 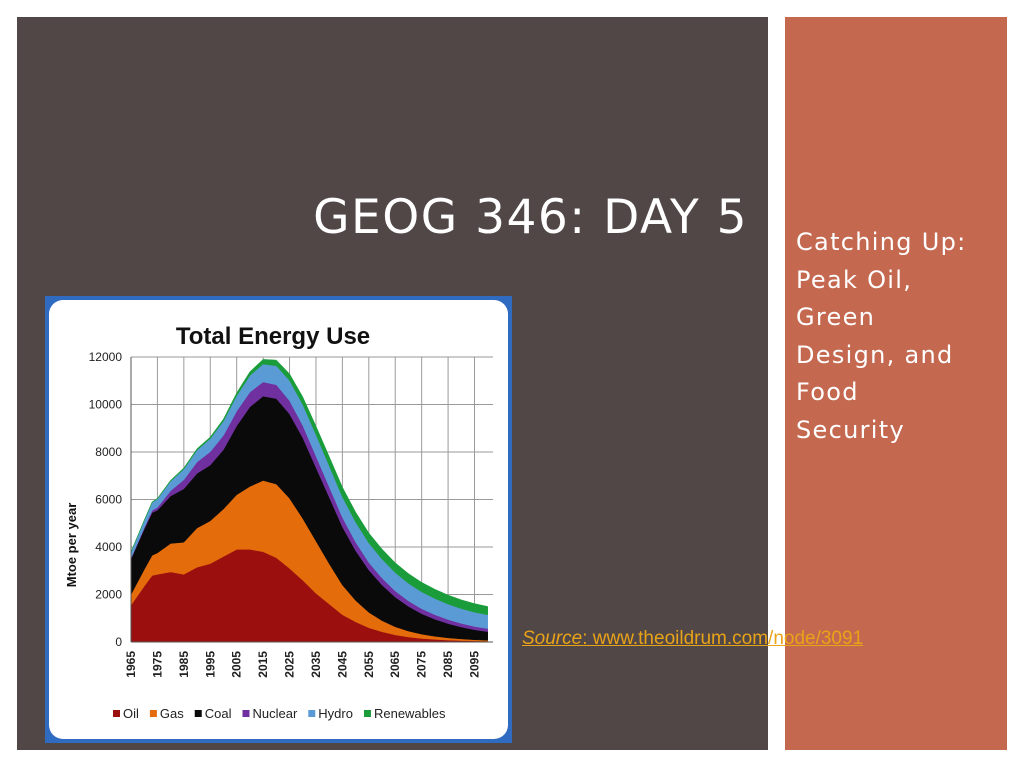 What do you see at coordinates (273, 336) in the screenshot?
I see `chart-title: Total Energy Use` at bounding box center [273, 336].